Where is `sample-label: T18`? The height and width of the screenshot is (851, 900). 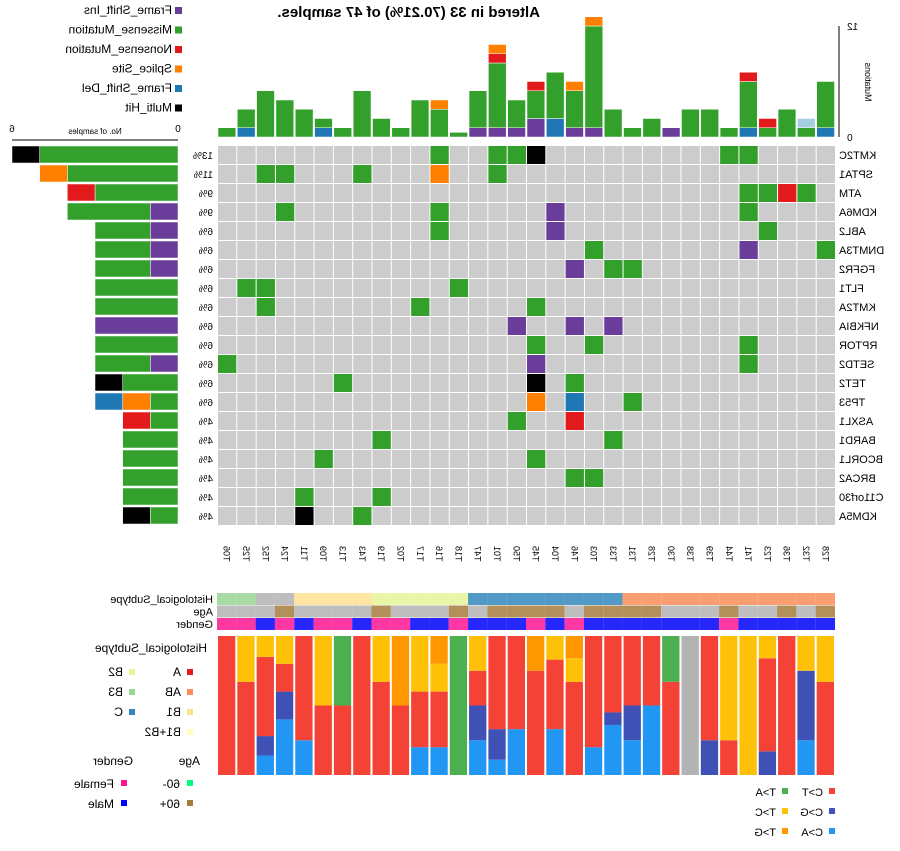
sample-label: T18 is located at coordinates (458, 554).